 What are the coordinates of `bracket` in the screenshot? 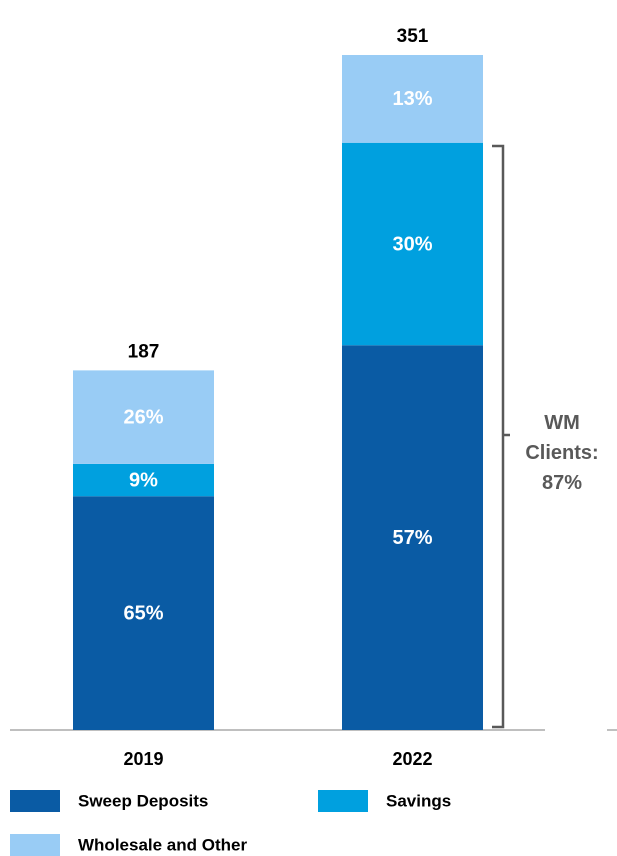 It's located at (501, 436).